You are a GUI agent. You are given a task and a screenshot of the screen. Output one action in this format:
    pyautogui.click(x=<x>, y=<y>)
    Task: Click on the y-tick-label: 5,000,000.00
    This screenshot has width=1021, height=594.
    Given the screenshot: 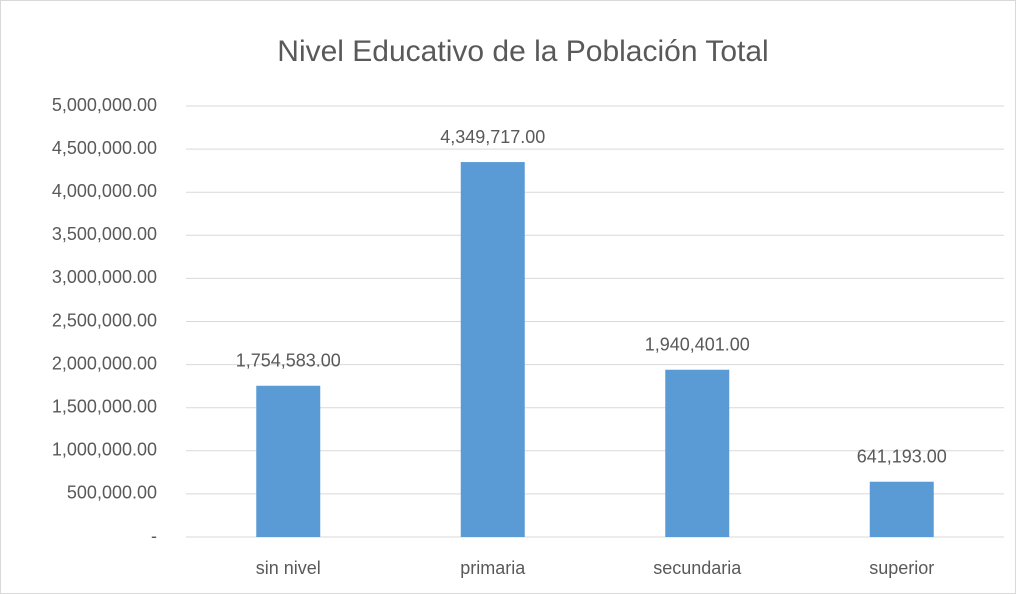 What is the action you would take?
    pyautogui.click(x=104, y=105)
    